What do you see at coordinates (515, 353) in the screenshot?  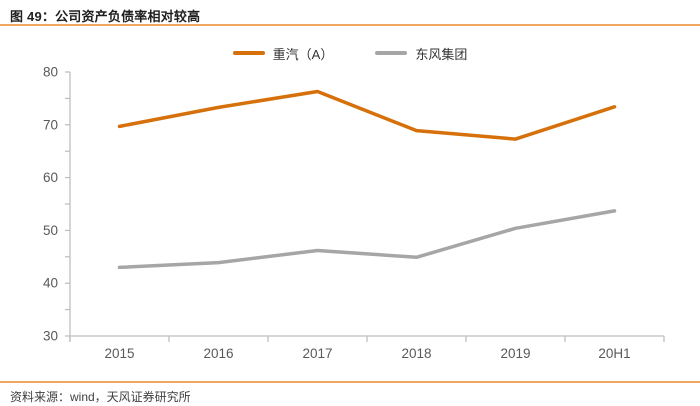 I see `x-axis-label: 2019` at bounding box center [515, 353].